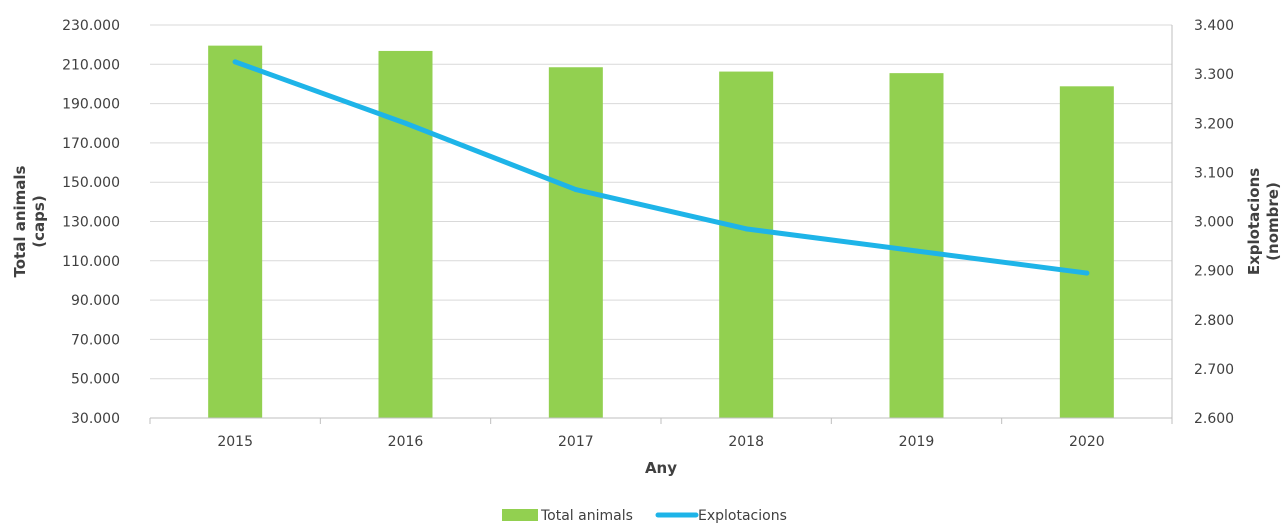 The image size is (1285, 524). Describe the element at coordinates (1214, 75) in the screenshot. I see `y2-tick-label: 3.300` at that location.